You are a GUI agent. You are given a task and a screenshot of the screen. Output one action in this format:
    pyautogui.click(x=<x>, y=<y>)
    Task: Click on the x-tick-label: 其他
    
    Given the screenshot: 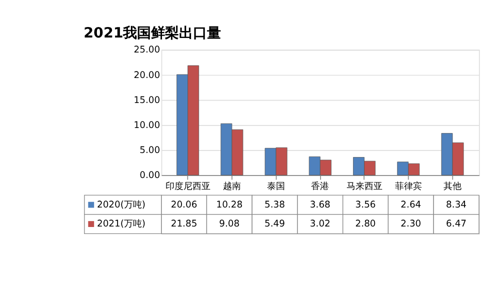 What is the action you would take?
    pyautogui.click(x=453, y=186)
    